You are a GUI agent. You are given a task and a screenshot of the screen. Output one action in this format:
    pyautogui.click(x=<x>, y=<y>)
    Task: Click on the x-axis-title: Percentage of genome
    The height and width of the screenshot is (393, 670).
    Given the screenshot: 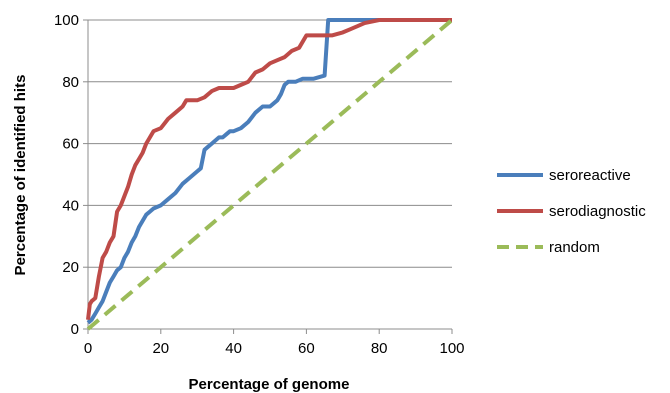 What is the action you would take?
    pyautogui.click(x=269, y=384)
    